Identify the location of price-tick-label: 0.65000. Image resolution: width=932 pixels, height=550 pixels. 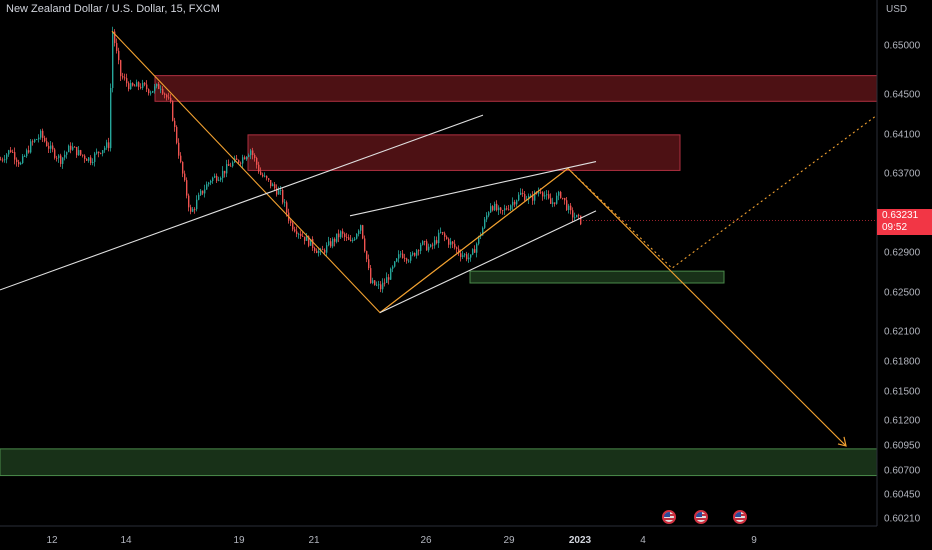
(902, 46).